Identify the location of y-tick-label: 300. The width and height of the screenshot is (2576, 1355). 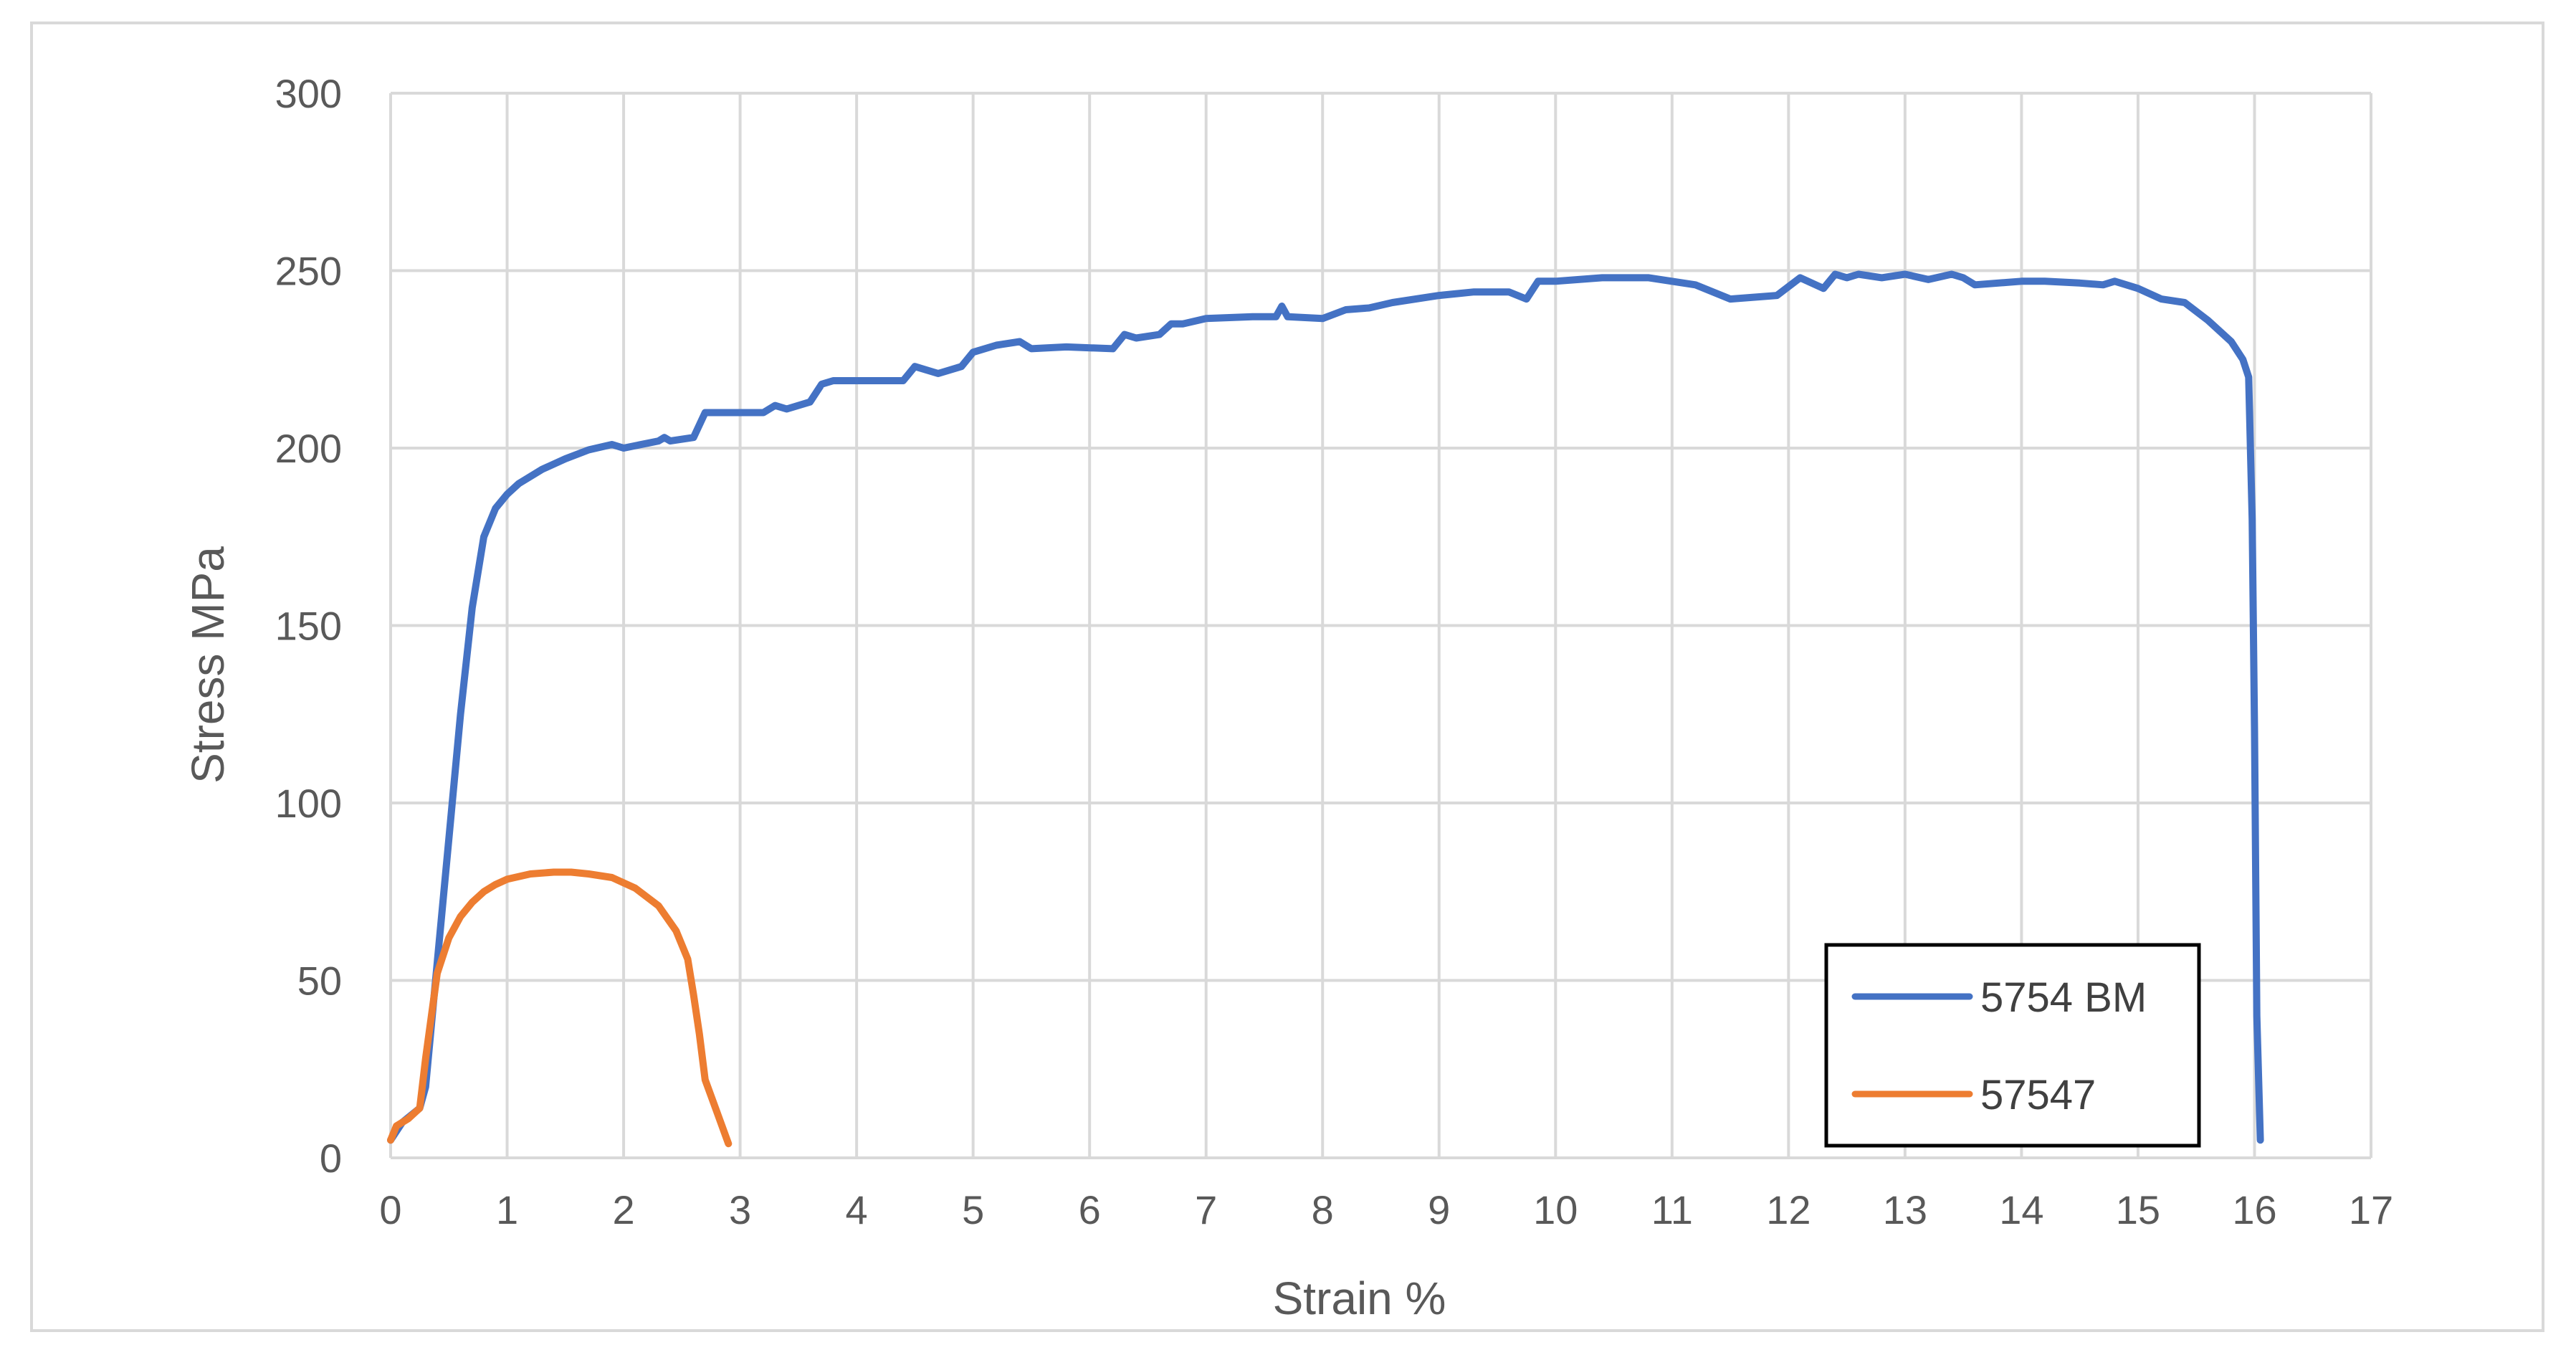
(308, 94).